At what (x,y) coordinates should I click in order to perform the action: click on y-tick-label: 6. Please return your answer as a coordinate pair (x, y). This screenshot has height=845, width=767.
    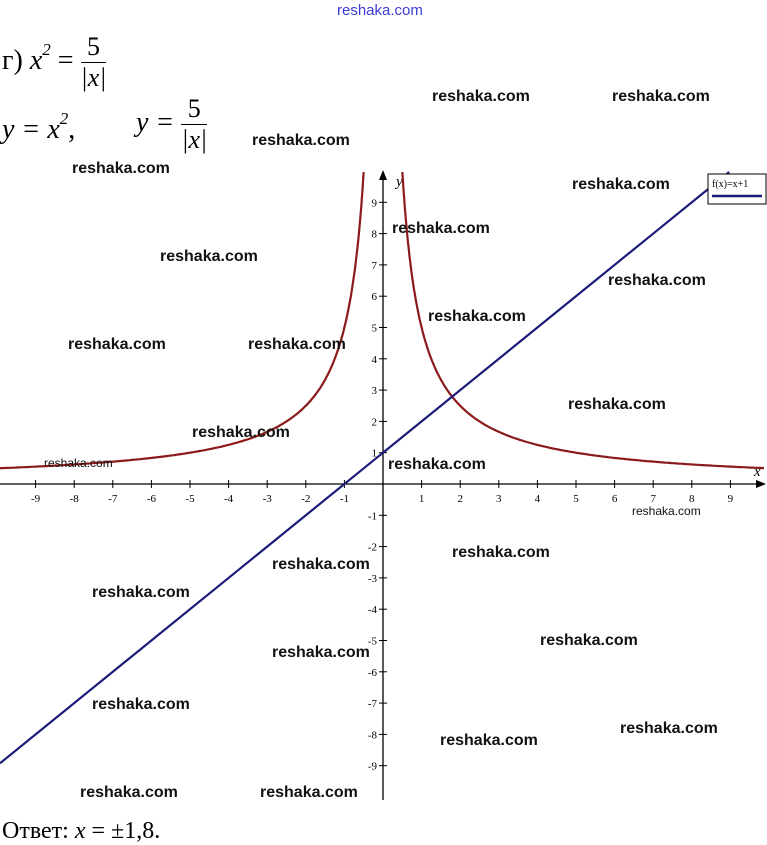
    Looking at the image, I should click on (375, 297).